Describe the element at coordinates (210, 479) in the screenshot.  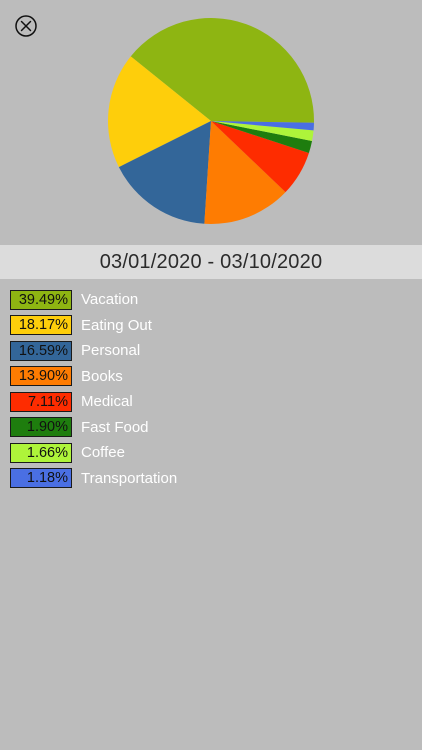
I see `legend-item: 1.18% Transportation` at that location.